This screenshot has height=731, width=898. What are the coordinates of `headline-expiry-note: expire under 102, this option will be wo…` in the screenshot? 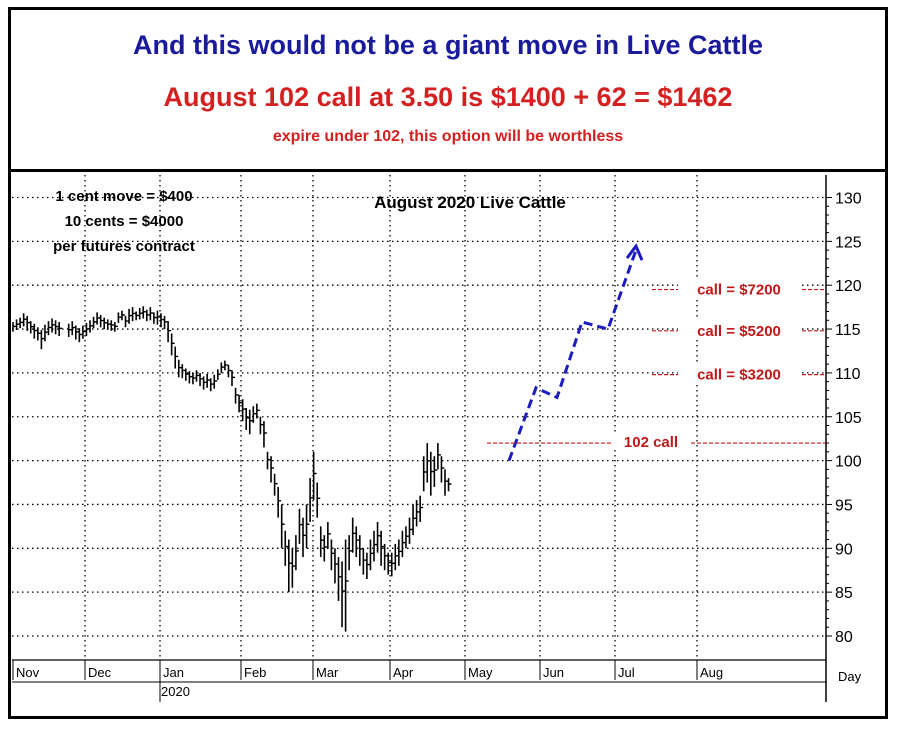 It's located at (448, 136).